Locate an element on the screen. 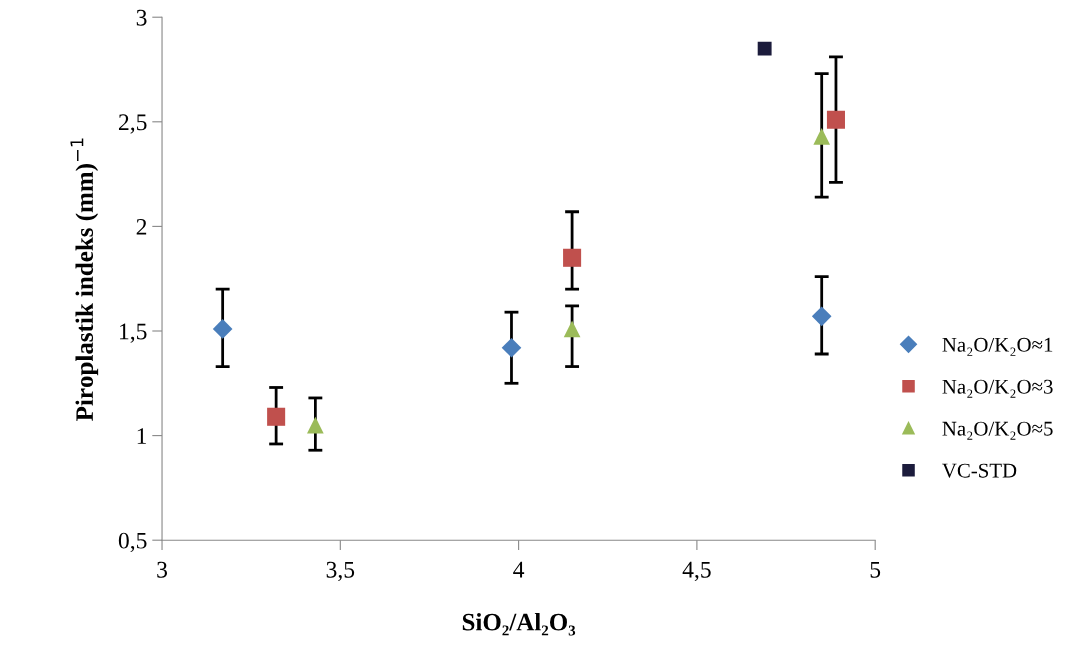 The width and height of the screenshot is (1066, 662). y-tick-label: 3 is located at coordinates (141, 17).